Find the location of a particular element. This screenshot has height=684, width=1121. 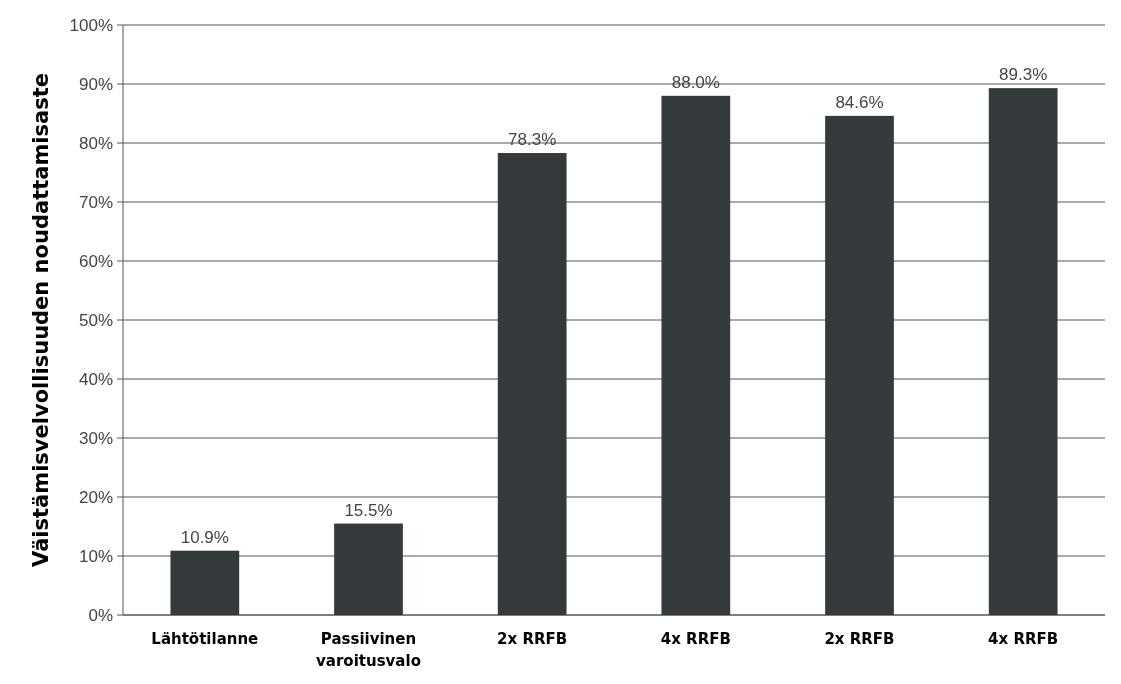

y-tick-label: 10% is located at coordinates (95, 556).